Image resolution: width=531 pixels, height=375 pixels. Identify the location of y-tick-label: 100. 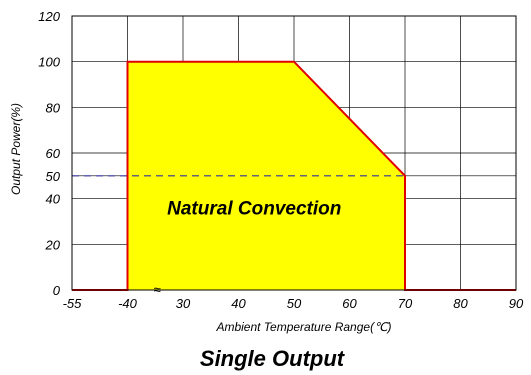
(49, 62).